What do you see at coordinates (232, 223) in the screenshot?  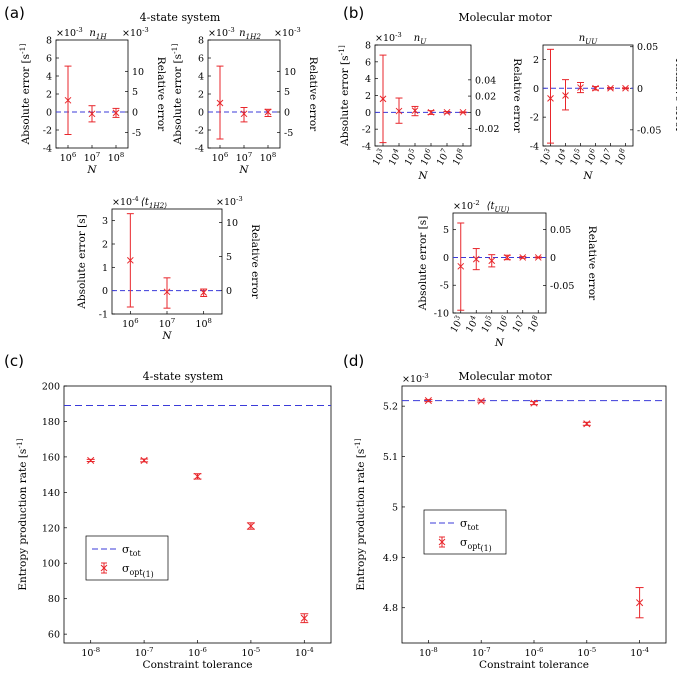 I see `plot-a3-y2tick-label: 10` at bounding box center [232, 223].